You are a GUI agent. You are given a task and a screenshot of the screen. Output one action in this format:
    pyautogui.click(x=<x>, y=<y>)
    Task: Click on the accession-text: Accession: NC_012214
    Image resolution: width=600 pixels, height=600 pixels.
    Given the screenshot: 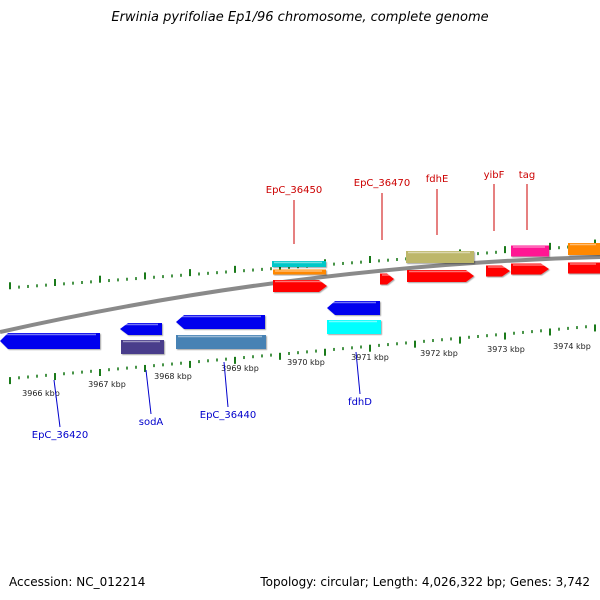 What is the action you would take?
    pyautogui.click(x=77, y=582)
    